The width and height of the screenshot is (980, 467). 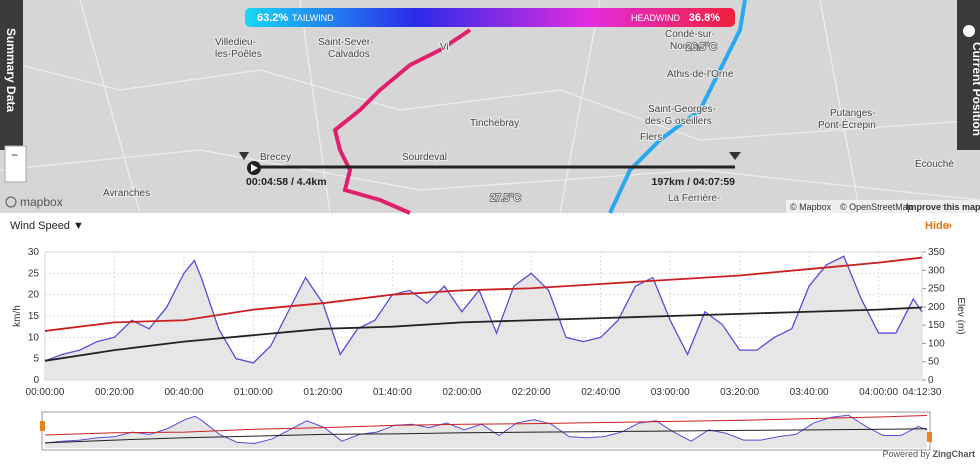 What do you see at coordinates (238, 54) in the screenshot?
I see `place: les-Poêles` at bounding box center [238, 54].